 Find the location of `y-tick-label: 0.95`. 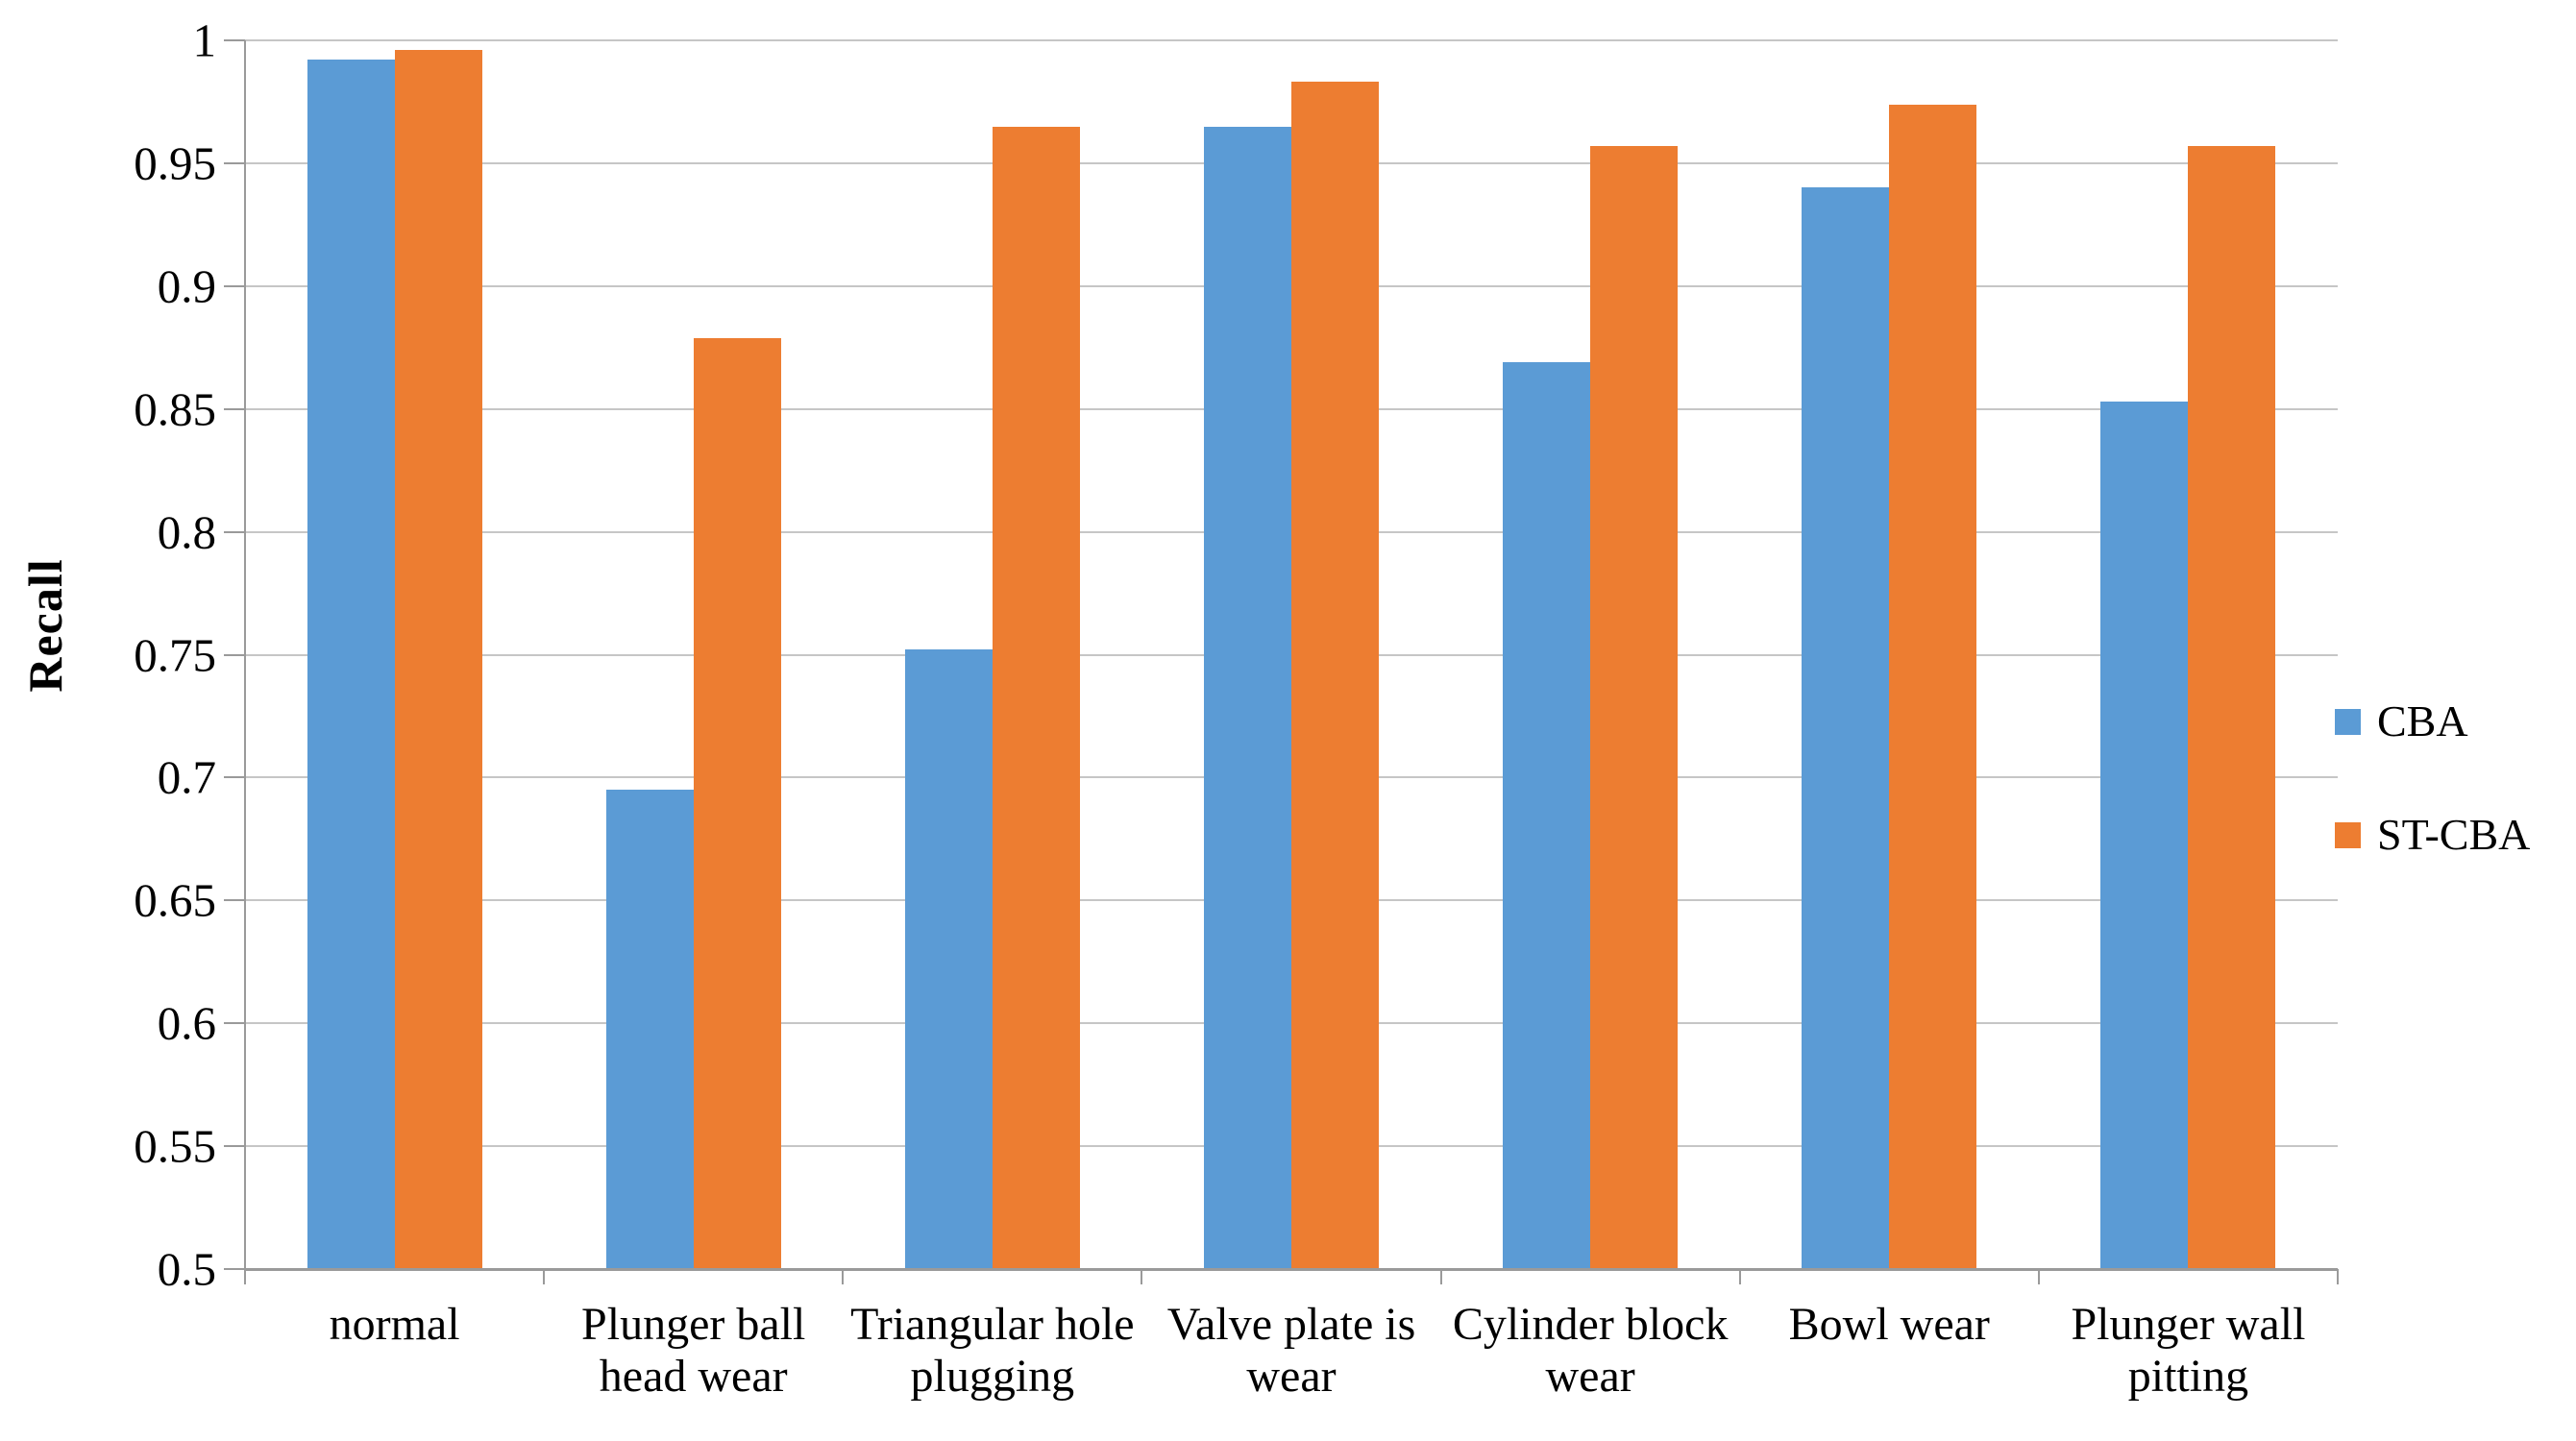

y-tick-label: 0.95 is located at coordinates (175, 163).